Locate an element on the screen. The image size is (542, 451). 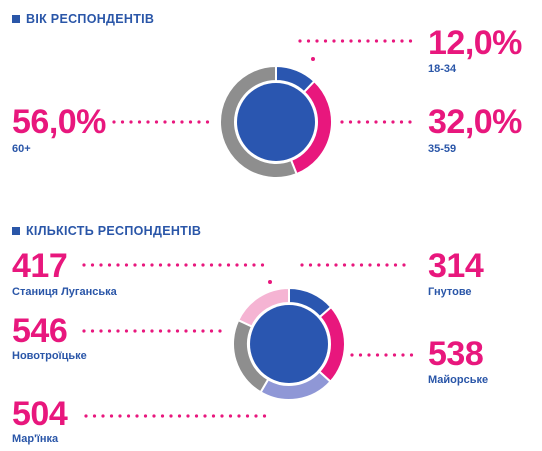
count-section-title-text: КІЛЬКІСТЬ РЕСПОНДЕНТІВ is located at coordinates (114, 231).